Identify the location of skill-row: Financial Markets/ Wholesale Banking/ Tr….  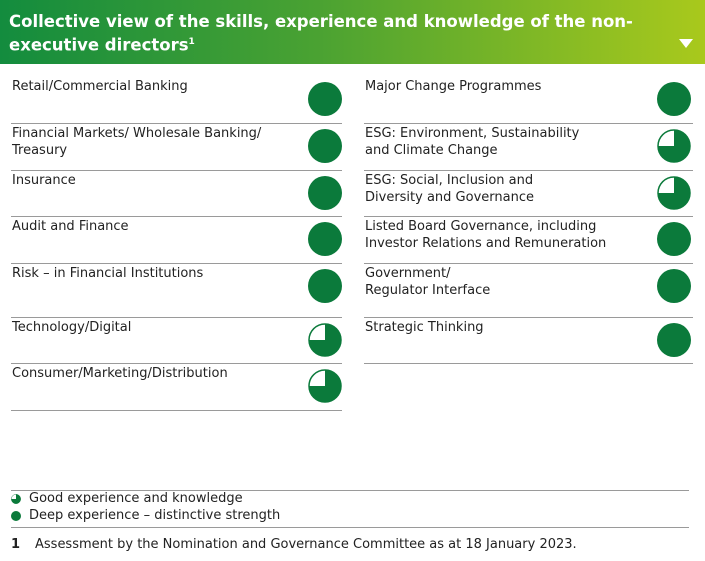
(176, 147).